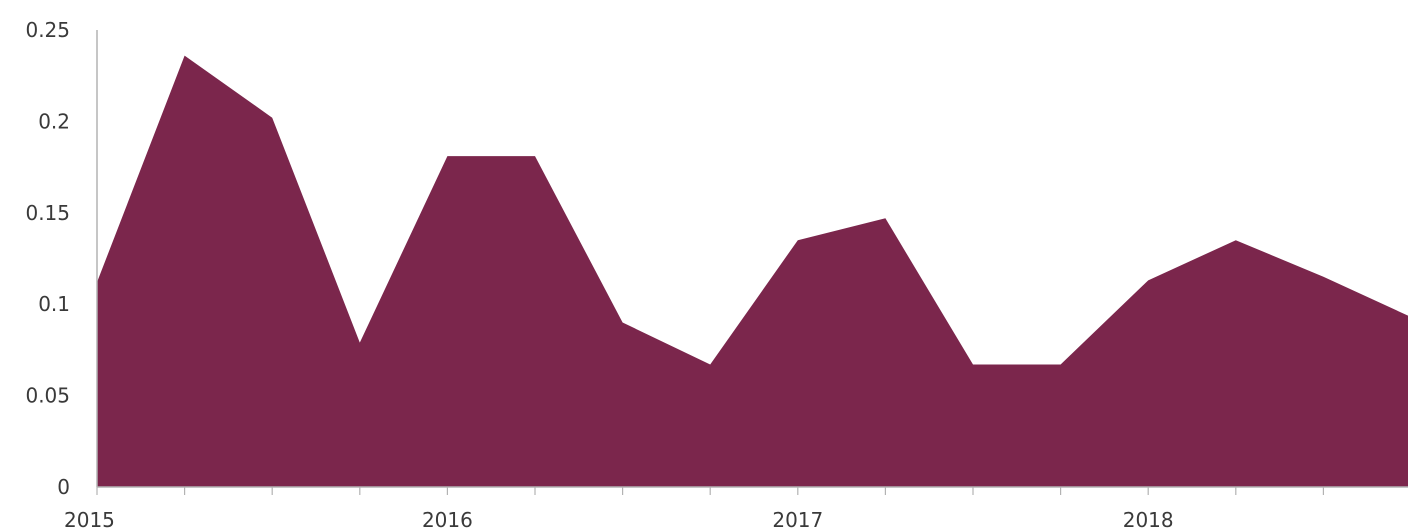  What do you see at coordinates (54, 304) in the screenshot?
I see `y-tick-label: 0.1` at bounding box center [54, 304].